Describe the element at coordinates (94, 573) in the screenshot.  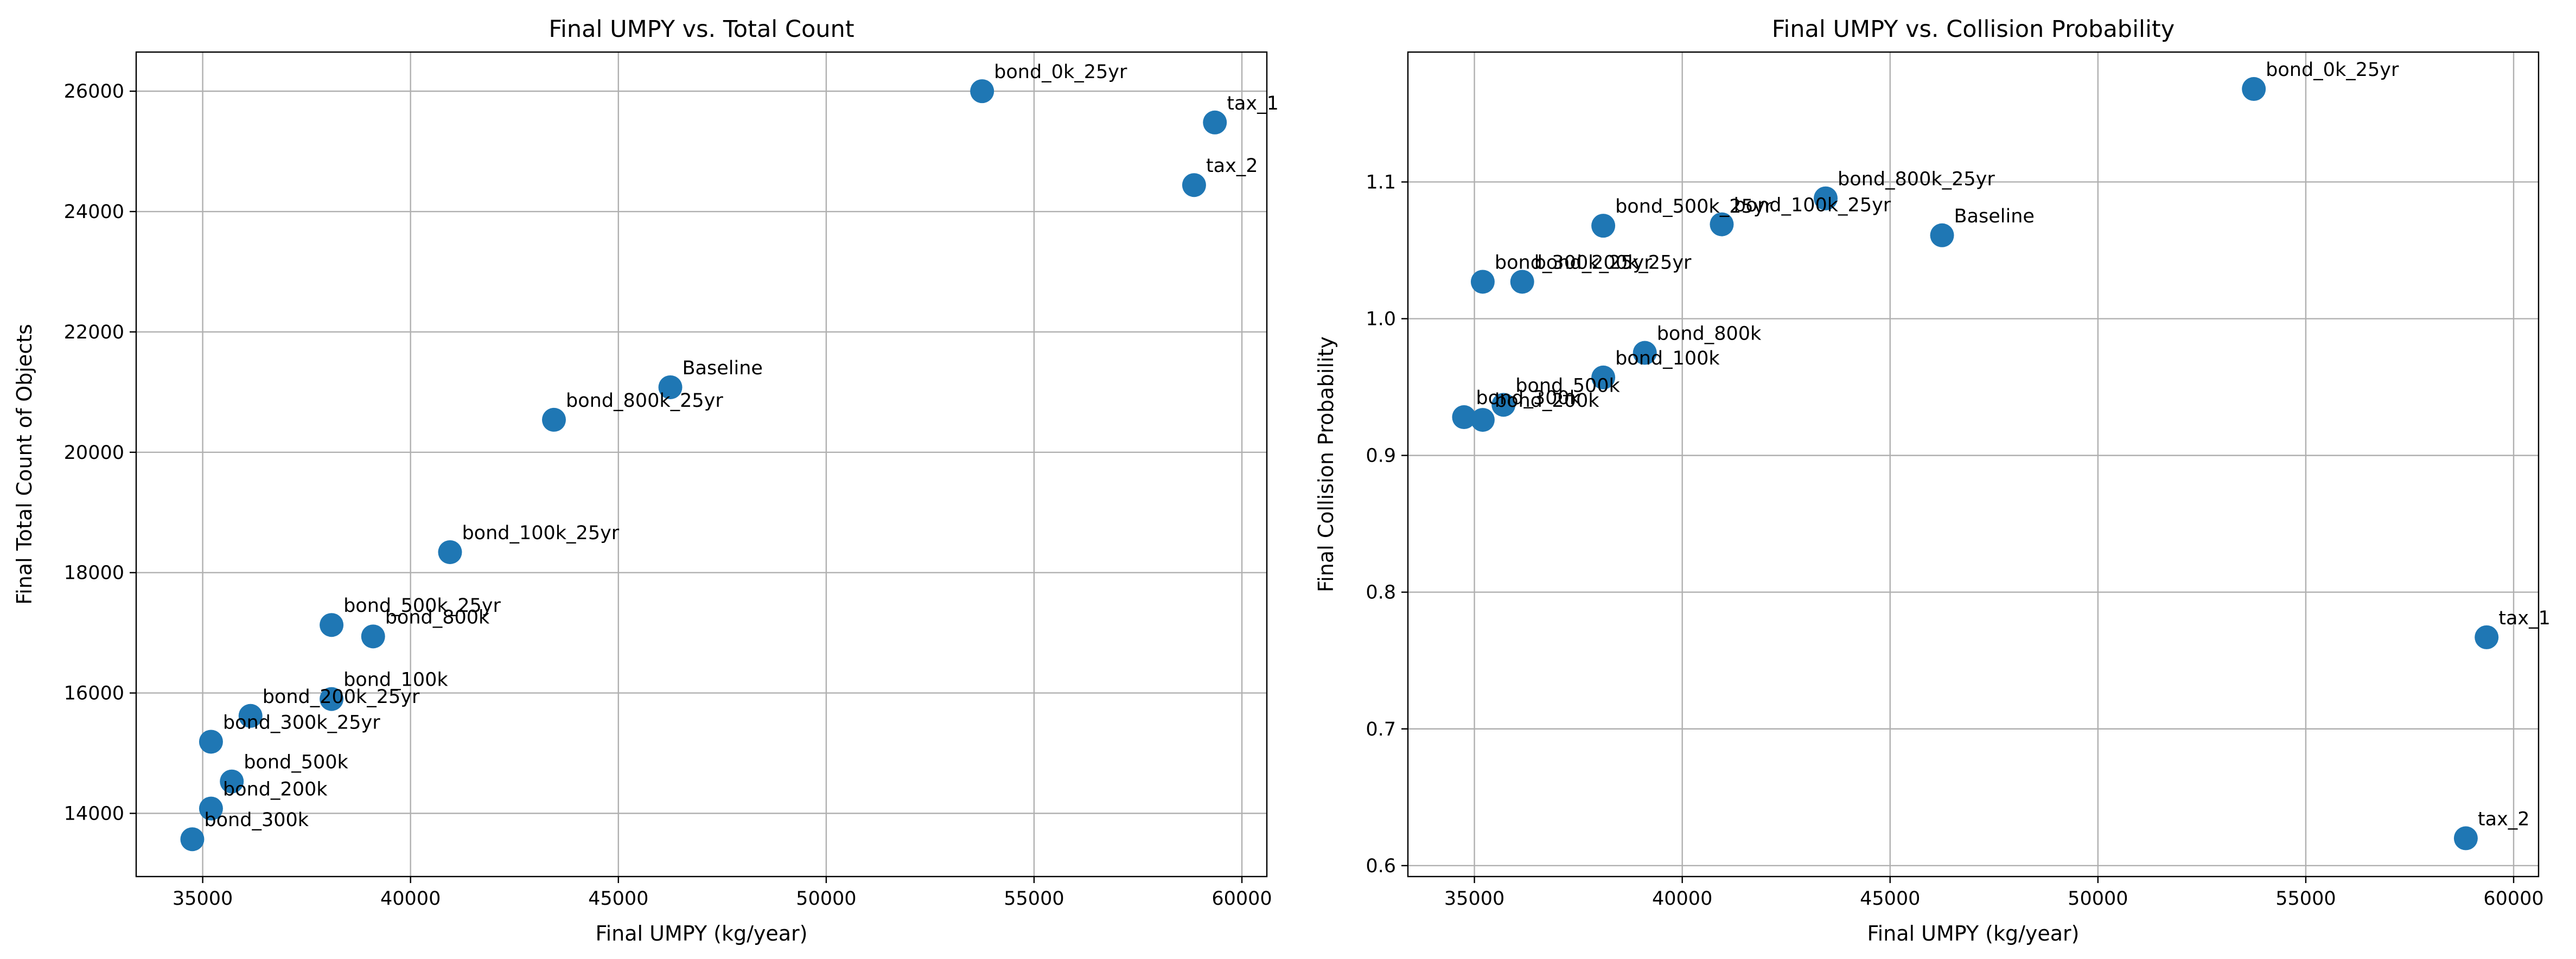
I see `y-tick-label: 18000` at that location.